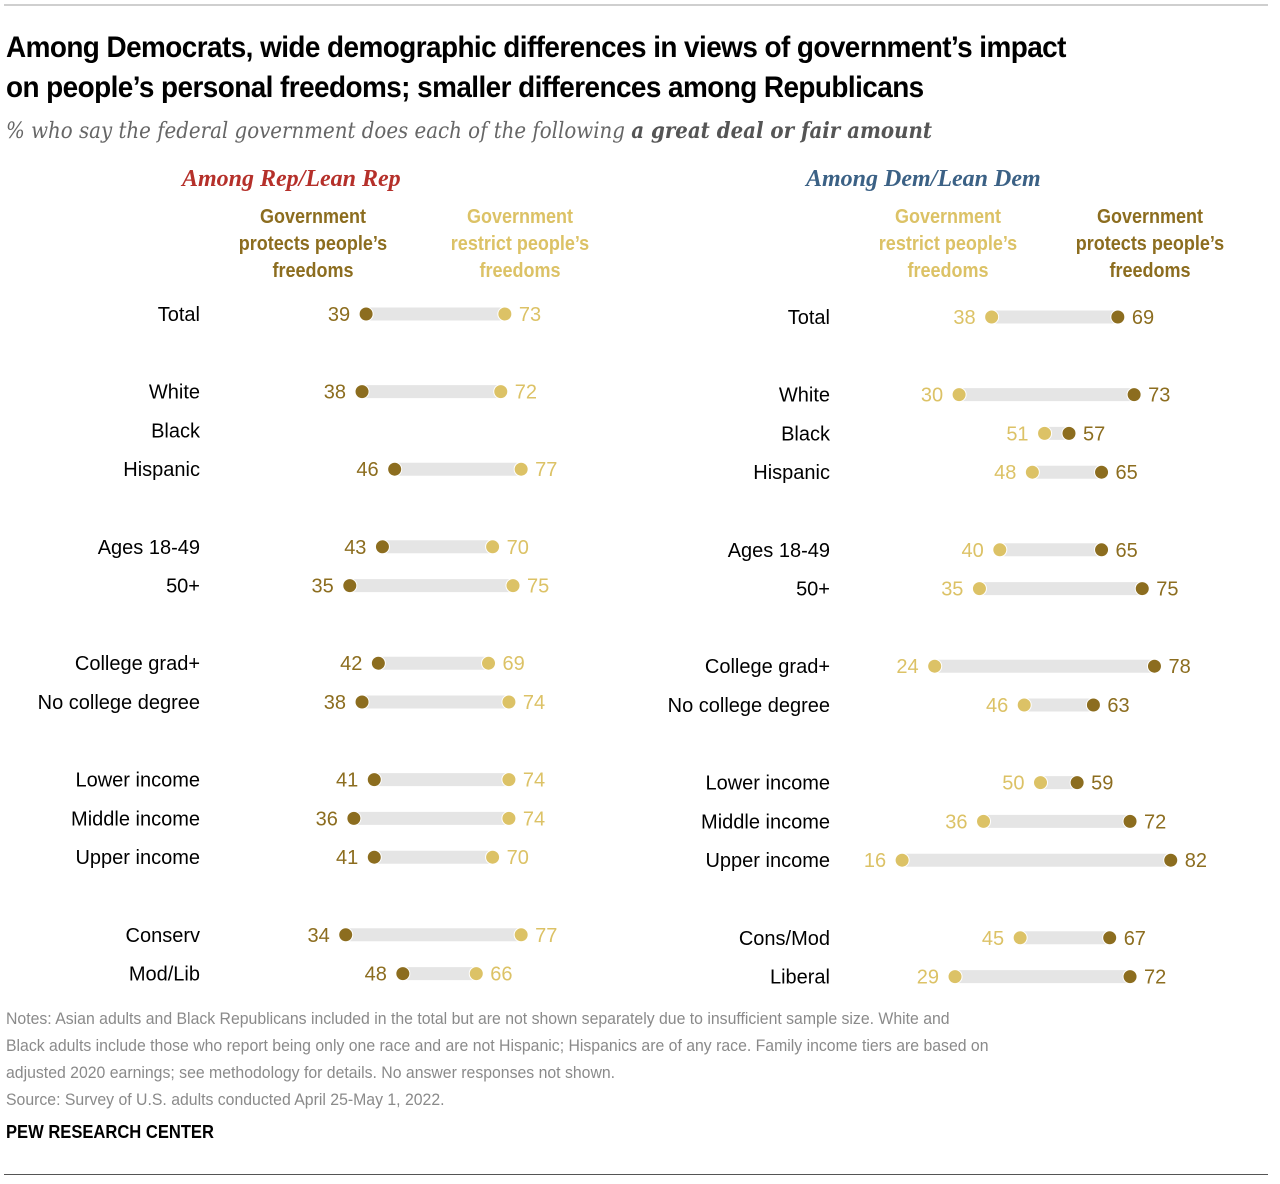 This screenshot has width=1280, height=1184. I want to click on category-label: Lower income, so click(137, 781).